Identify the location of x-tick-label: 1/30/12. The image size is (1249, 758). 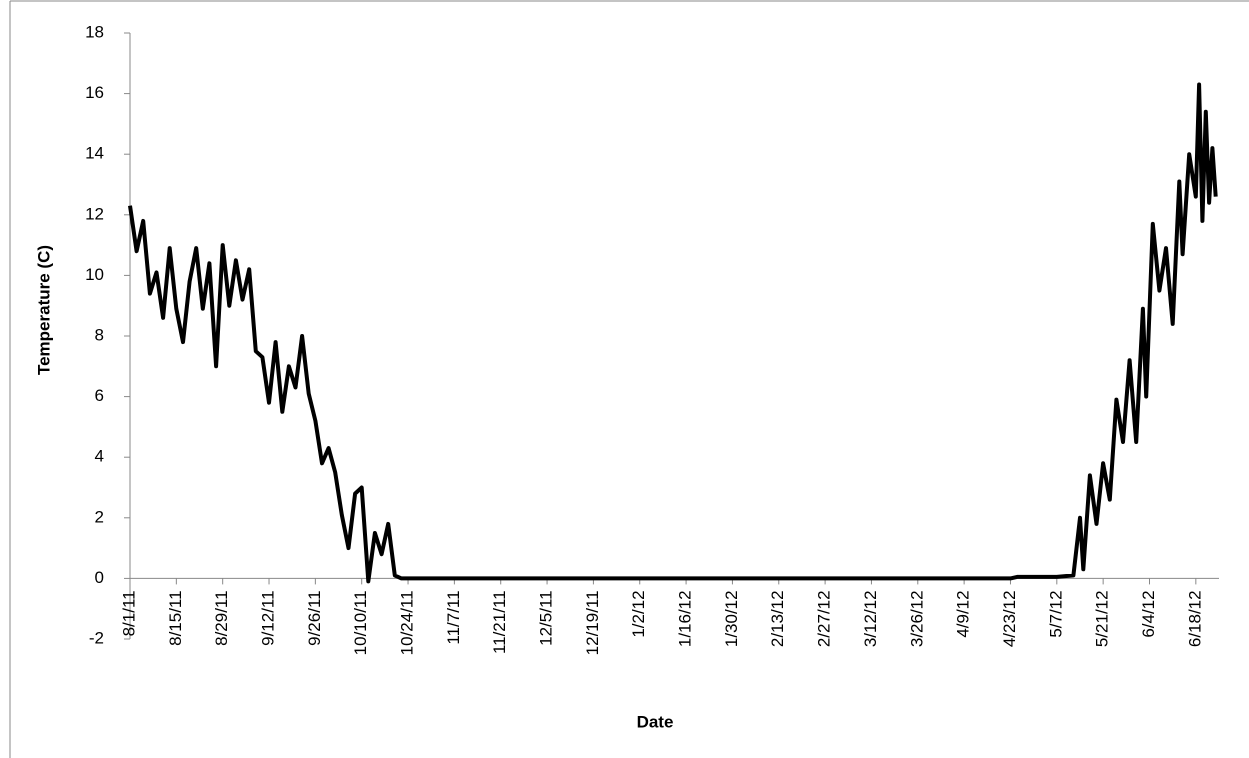
(731, 618).